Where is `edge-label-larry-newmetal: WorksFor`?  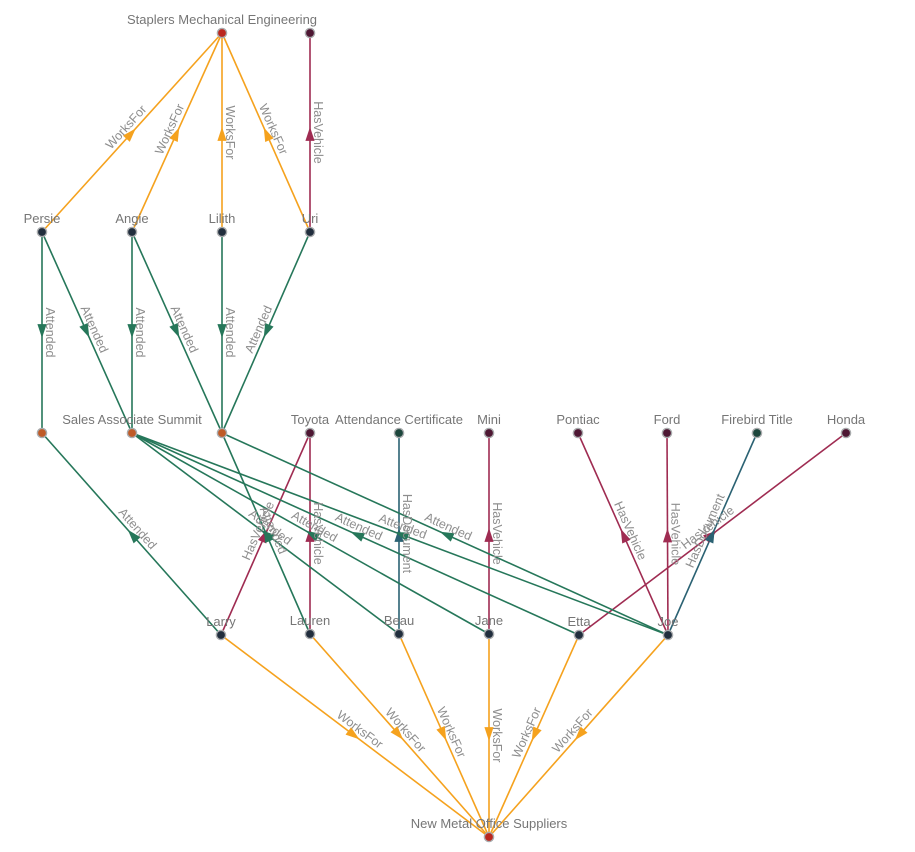
edge-label-larry-newmetal: WorksFor is located at coordinates (359, 730).